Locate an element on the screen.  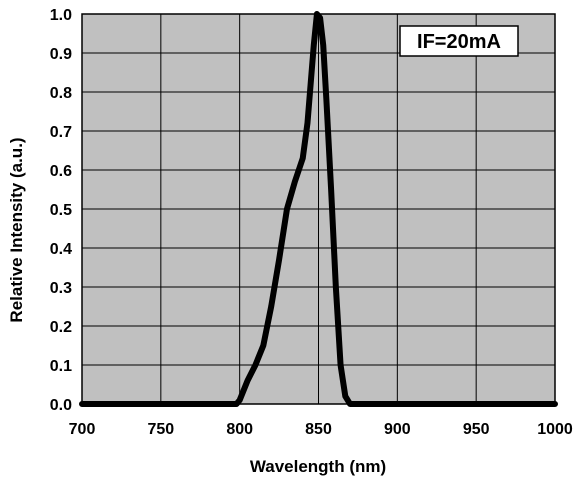
x-tick-label: 900 is located at coordinates (397, 429).